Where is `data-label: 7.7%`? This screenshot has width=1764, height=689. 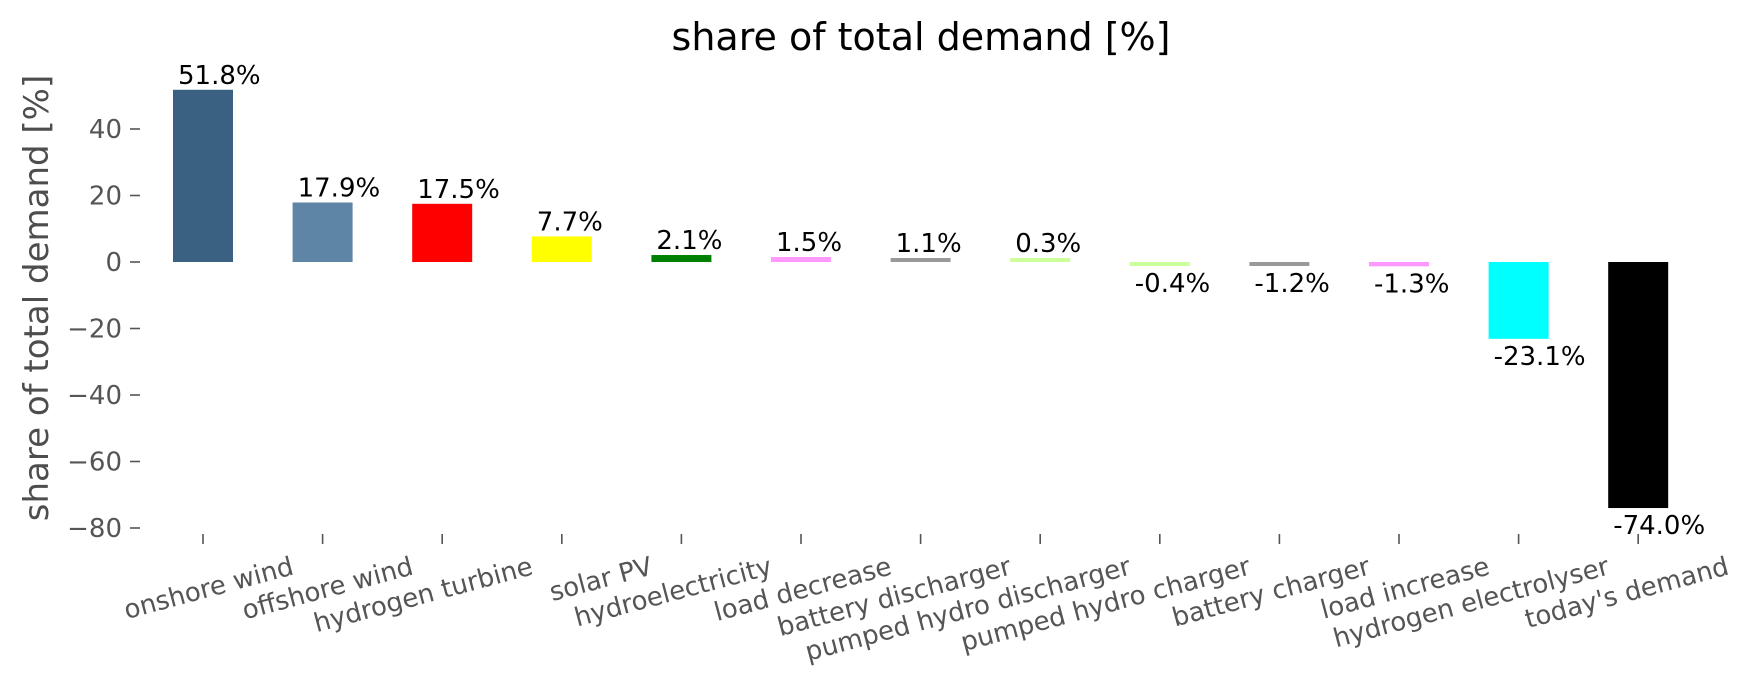
data-label: 7.7% is located at coordinates (570, 222).